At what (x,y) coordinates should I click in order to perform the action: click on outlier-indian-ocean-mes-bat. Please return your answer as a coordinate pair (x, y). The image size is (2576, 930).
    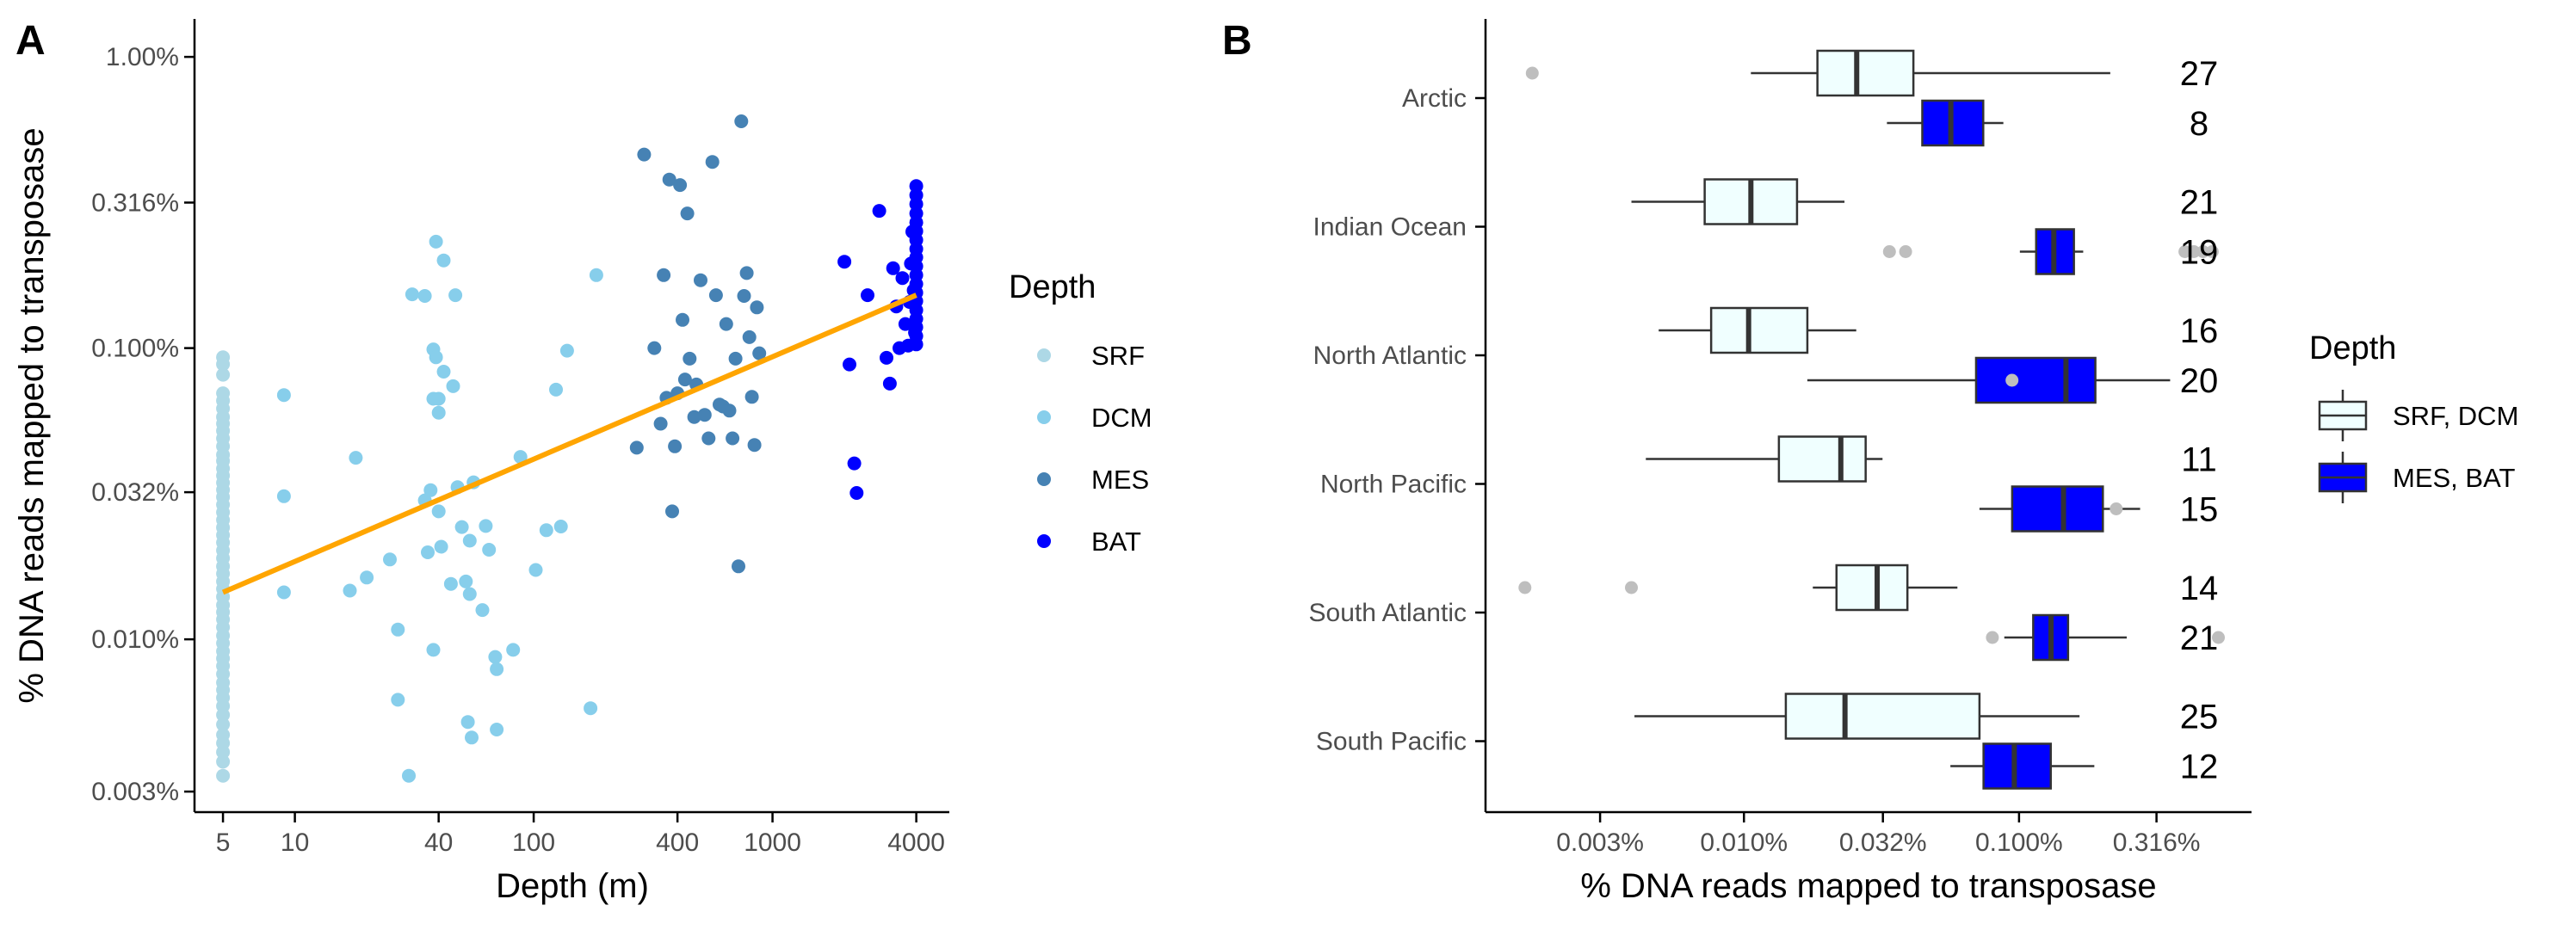
    Looking at the image, I should click on (2203, 251).